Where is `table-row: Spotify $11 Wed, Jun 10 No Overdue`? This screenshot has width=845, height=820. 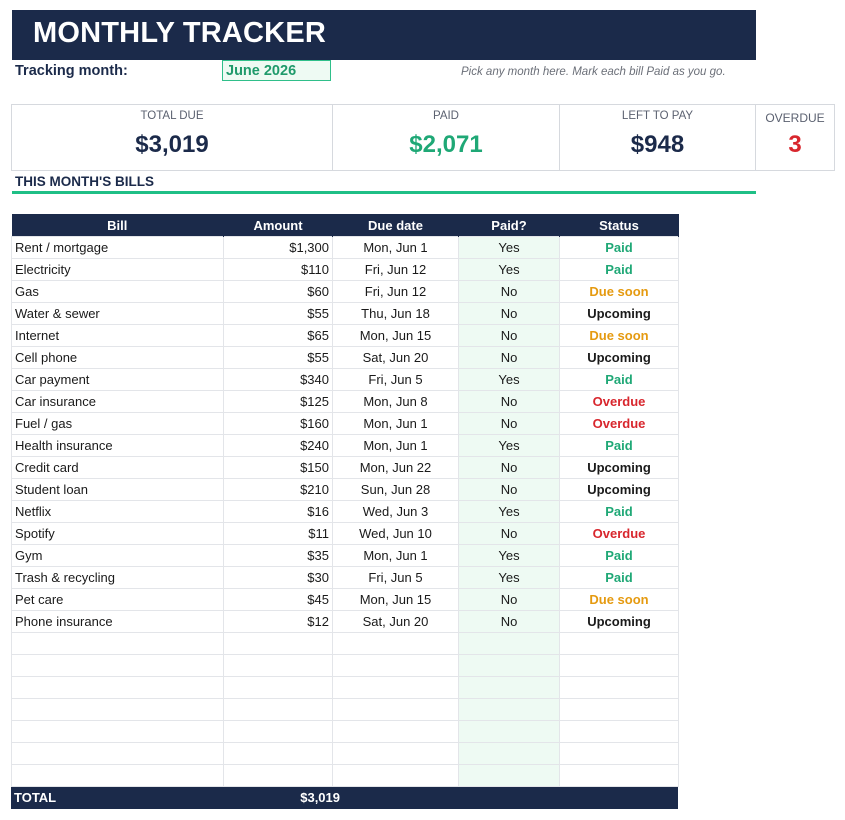
table-row: Spotify $11 Wed, Jun 10 No Overdue is located at coordinates (345, 533).